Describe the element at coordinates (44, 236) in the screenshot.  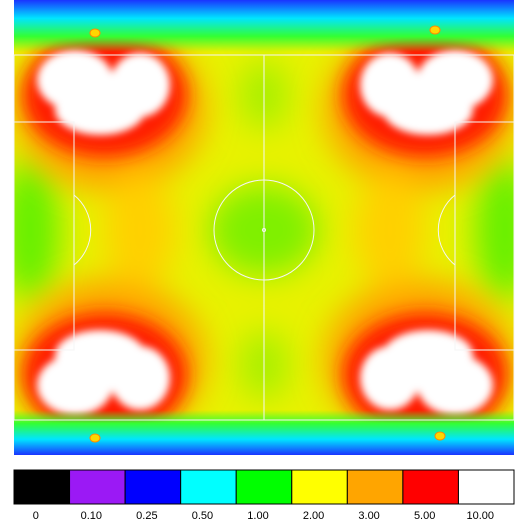
I see `left-penalty-area` at that location.